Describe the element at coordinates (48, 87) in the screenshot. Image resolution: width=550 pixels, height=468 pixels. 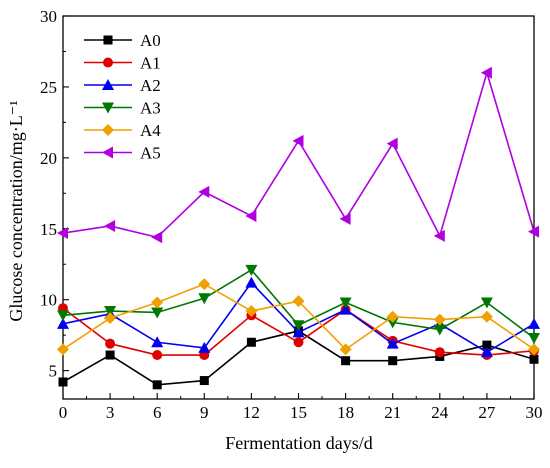
I see `y-tick-label: 25` at that location.